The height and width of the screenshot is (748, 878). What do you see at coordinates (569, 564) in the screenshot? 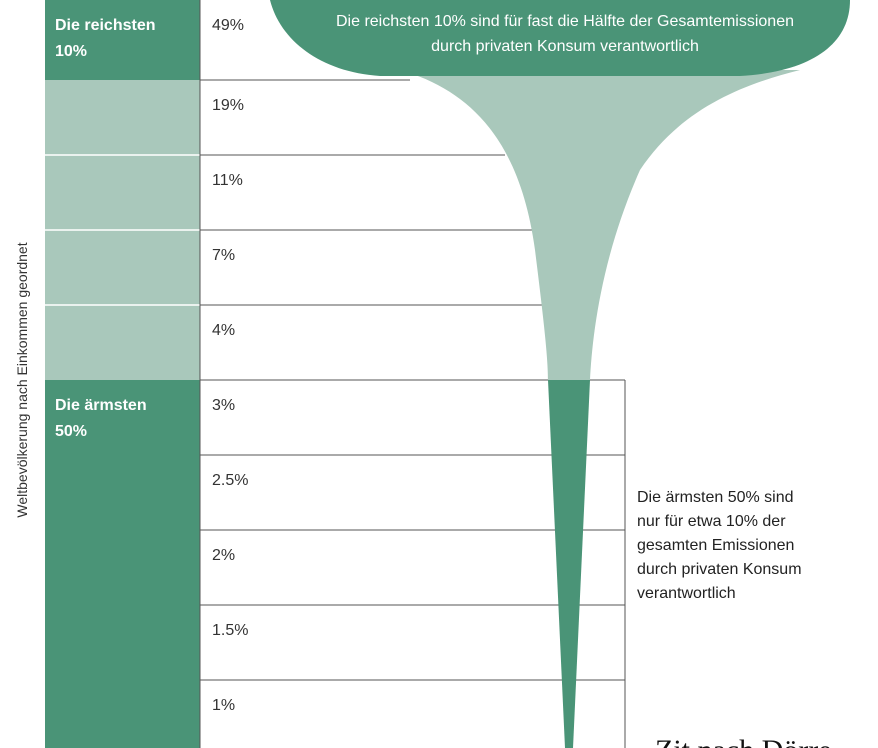
I see `glass-stem` at bounding box center [569, 564].